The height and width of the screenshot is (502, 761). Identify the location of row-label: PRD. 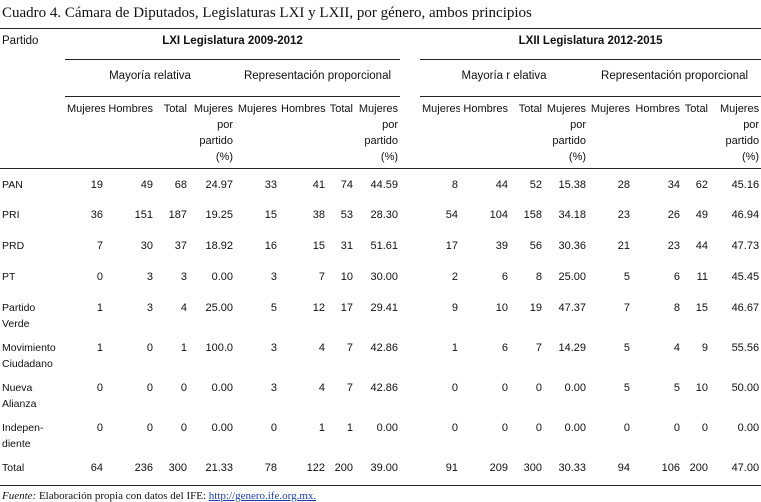
(13, 245).